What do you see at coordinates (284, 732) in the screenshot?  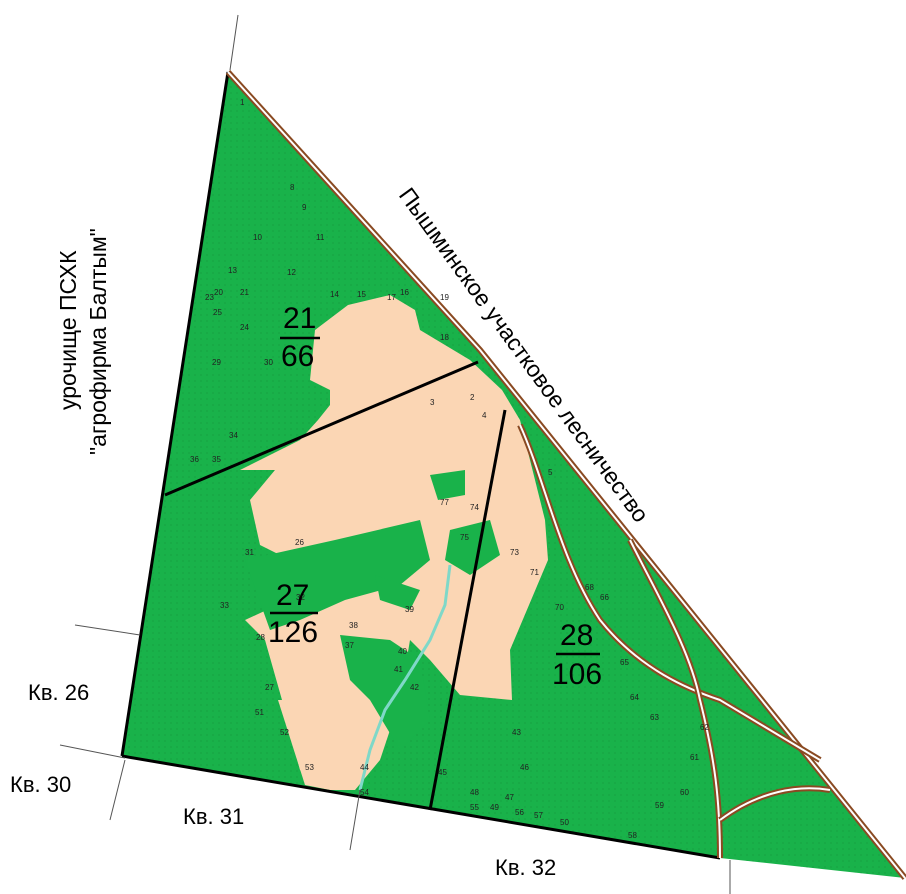 I see `plot-number: 52` at bounding box center [284, 732].